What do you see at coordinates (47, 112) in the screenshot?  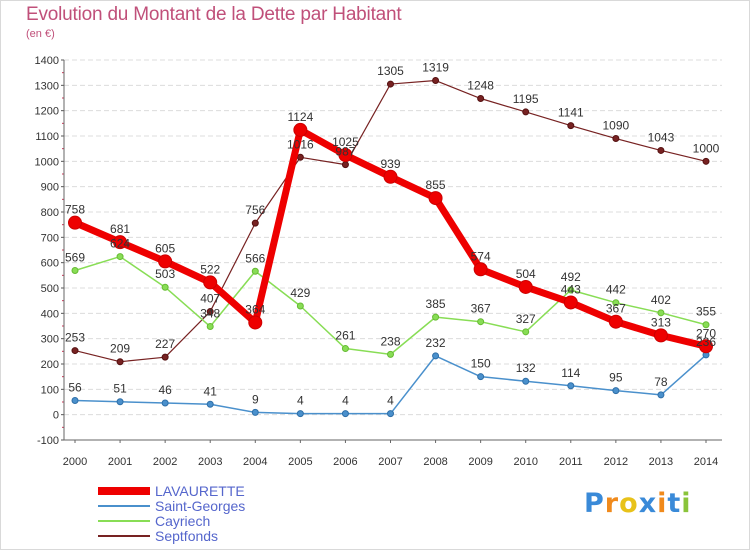 I see `y-tick-label: 1200` at bounding box center [47, 112].